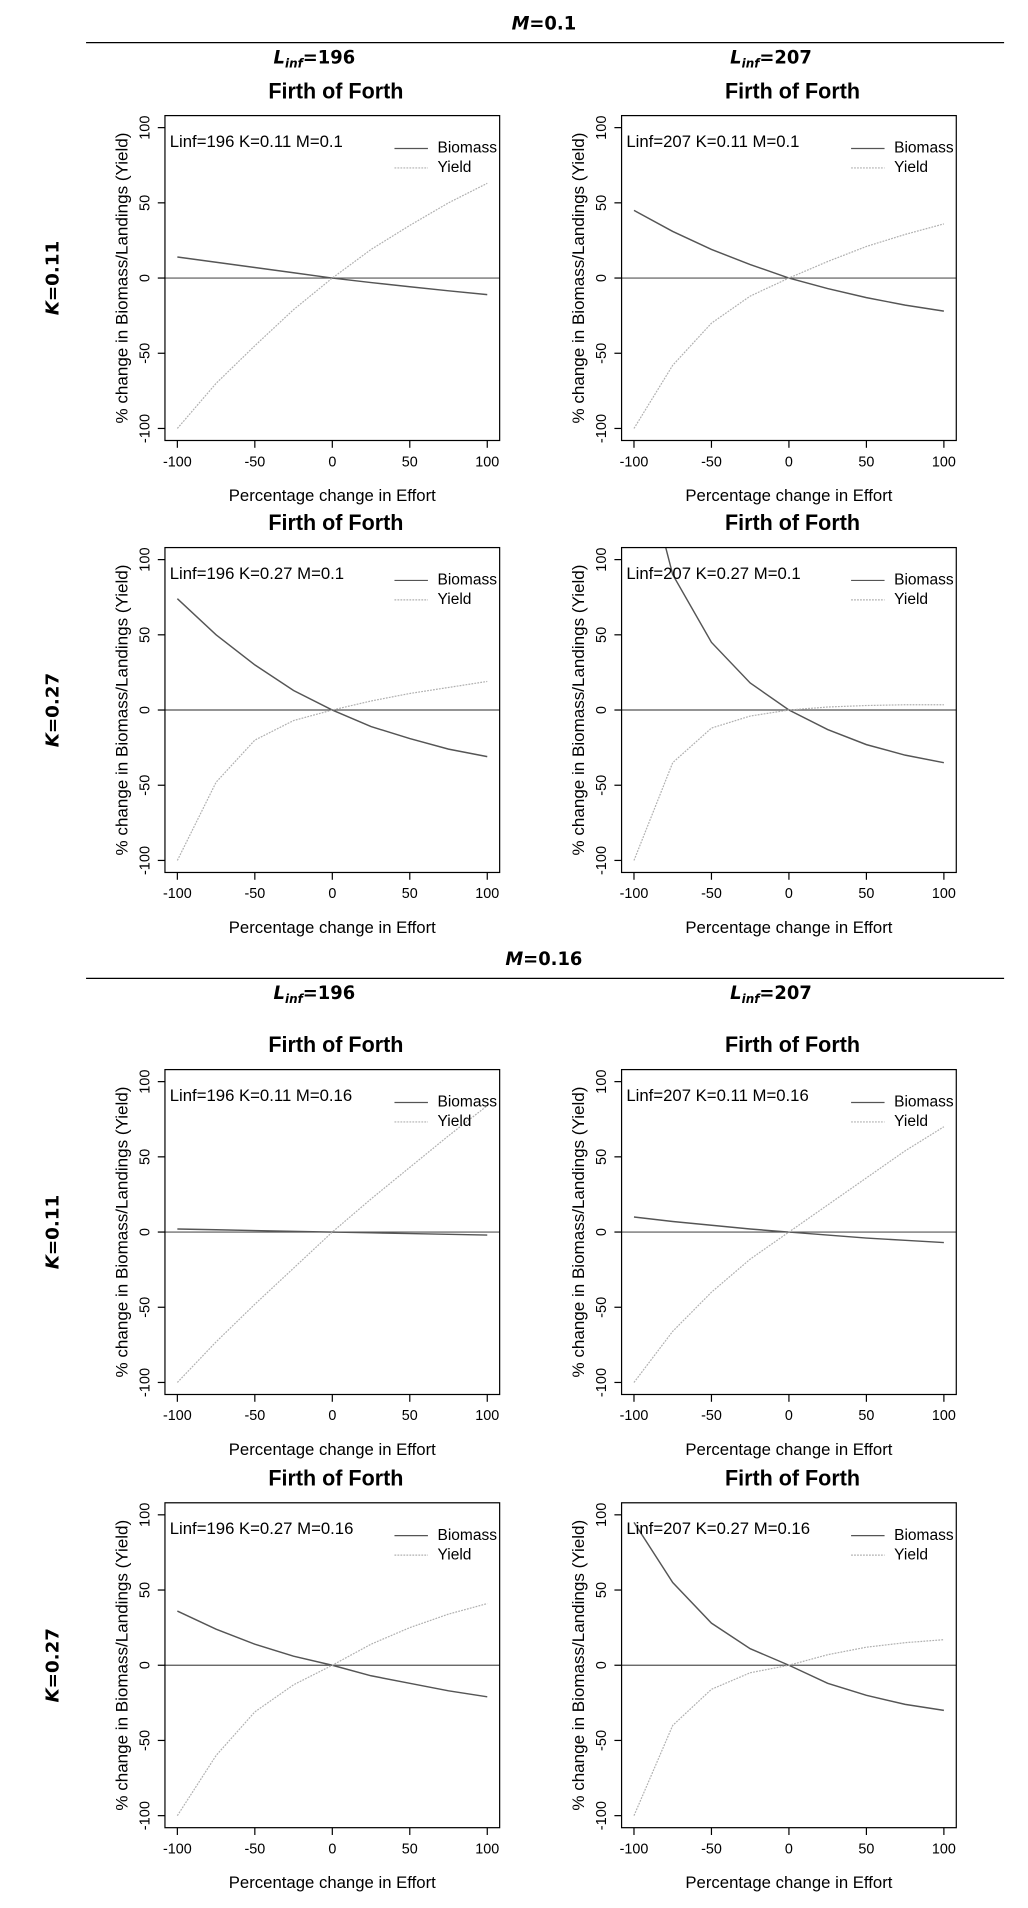 Image resolution: width=1028 pixels, height=1908 pixels. I want to click on value: =0.27, so click(53, 703).